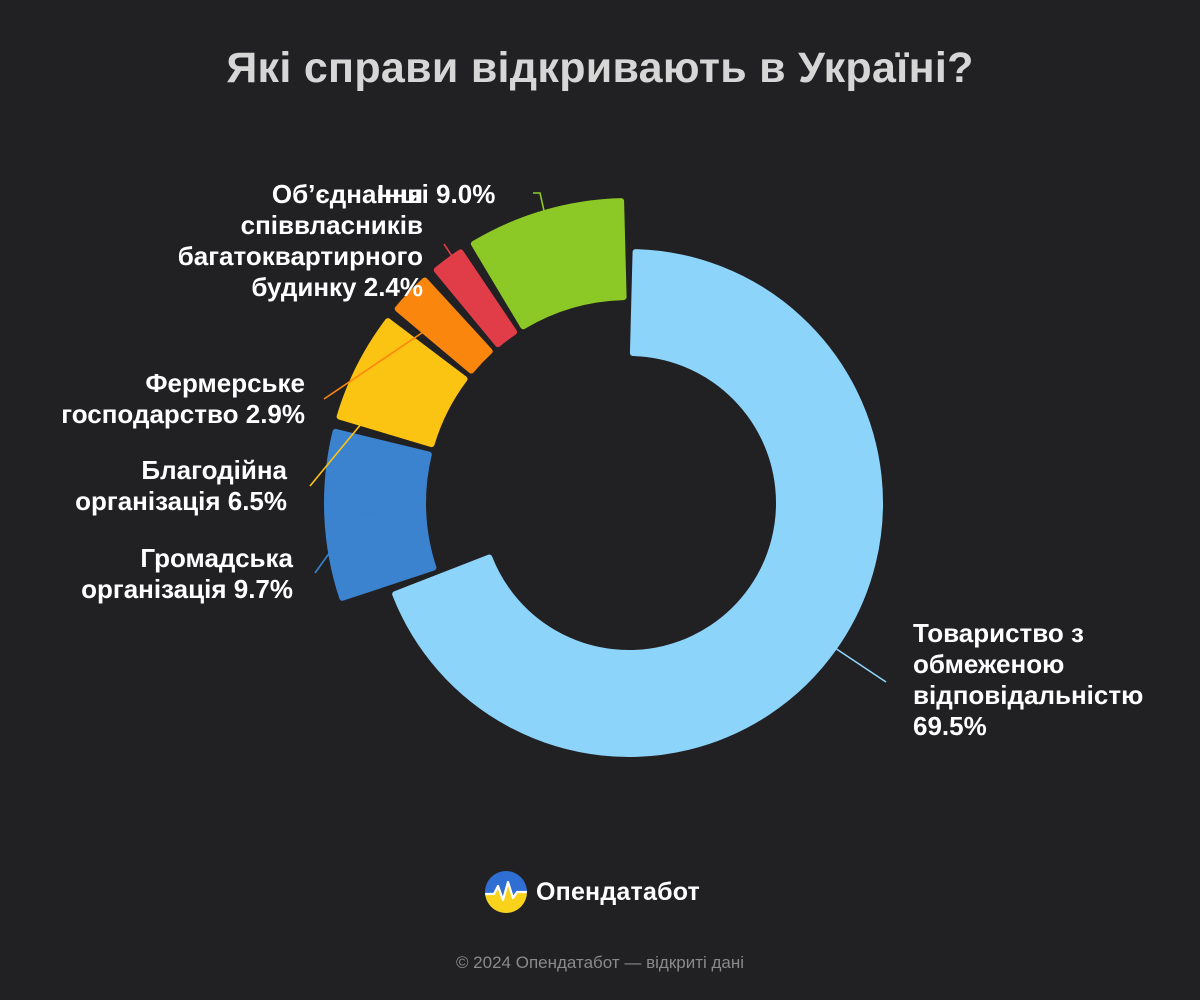  I want to click on copyright-footer: © 2024 Опендатабот — відкриті дані, so click(600, 962).